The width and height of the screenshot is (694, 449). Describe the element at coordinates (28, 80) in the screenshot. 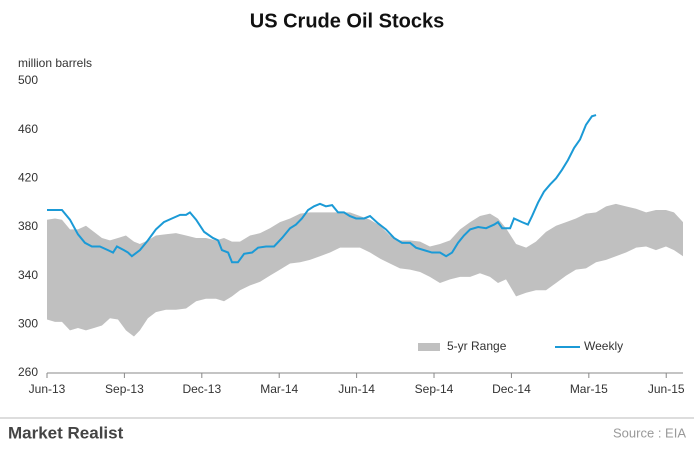

I see `y-tick-label: 500` at that location.